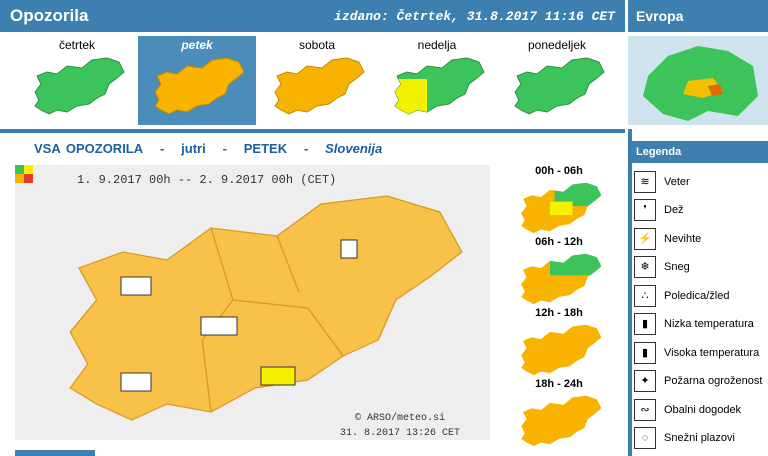 The image size is (768, 456). Describe the element at coordinates (645, 409) in the screenshot. I see `legend-icon: ∾` at that location.